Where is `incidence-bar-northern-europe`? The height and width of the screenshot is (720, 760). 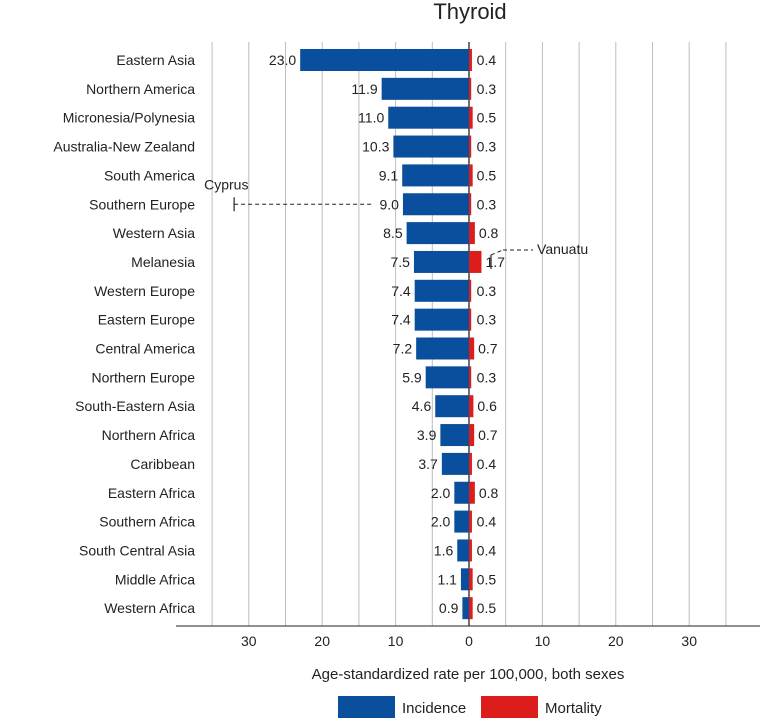 incidence-bar-northern-europe is located at coordinates (447, 377).